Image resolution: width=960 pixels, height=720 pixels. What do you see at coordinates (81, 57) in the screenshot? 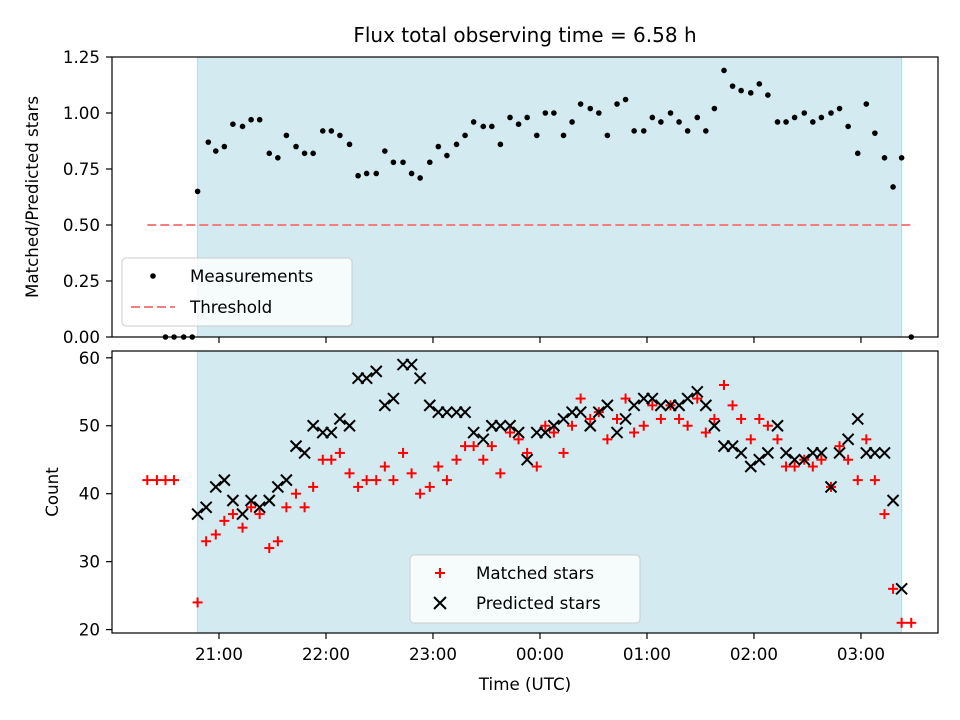
I see `top-y-tick-label: 1.25` at bounding box center [81, 57].